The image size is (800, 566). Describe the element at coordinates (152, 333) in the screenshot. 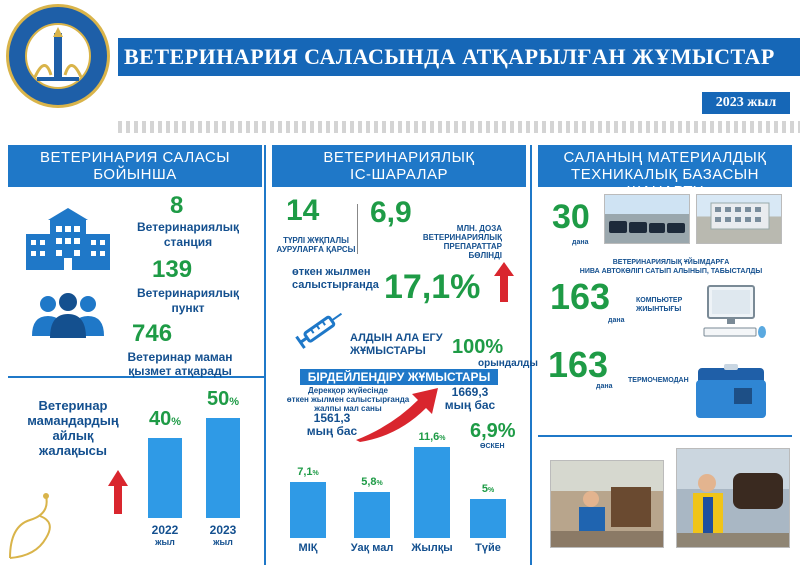

I see `specialists-value: 746` at that location.